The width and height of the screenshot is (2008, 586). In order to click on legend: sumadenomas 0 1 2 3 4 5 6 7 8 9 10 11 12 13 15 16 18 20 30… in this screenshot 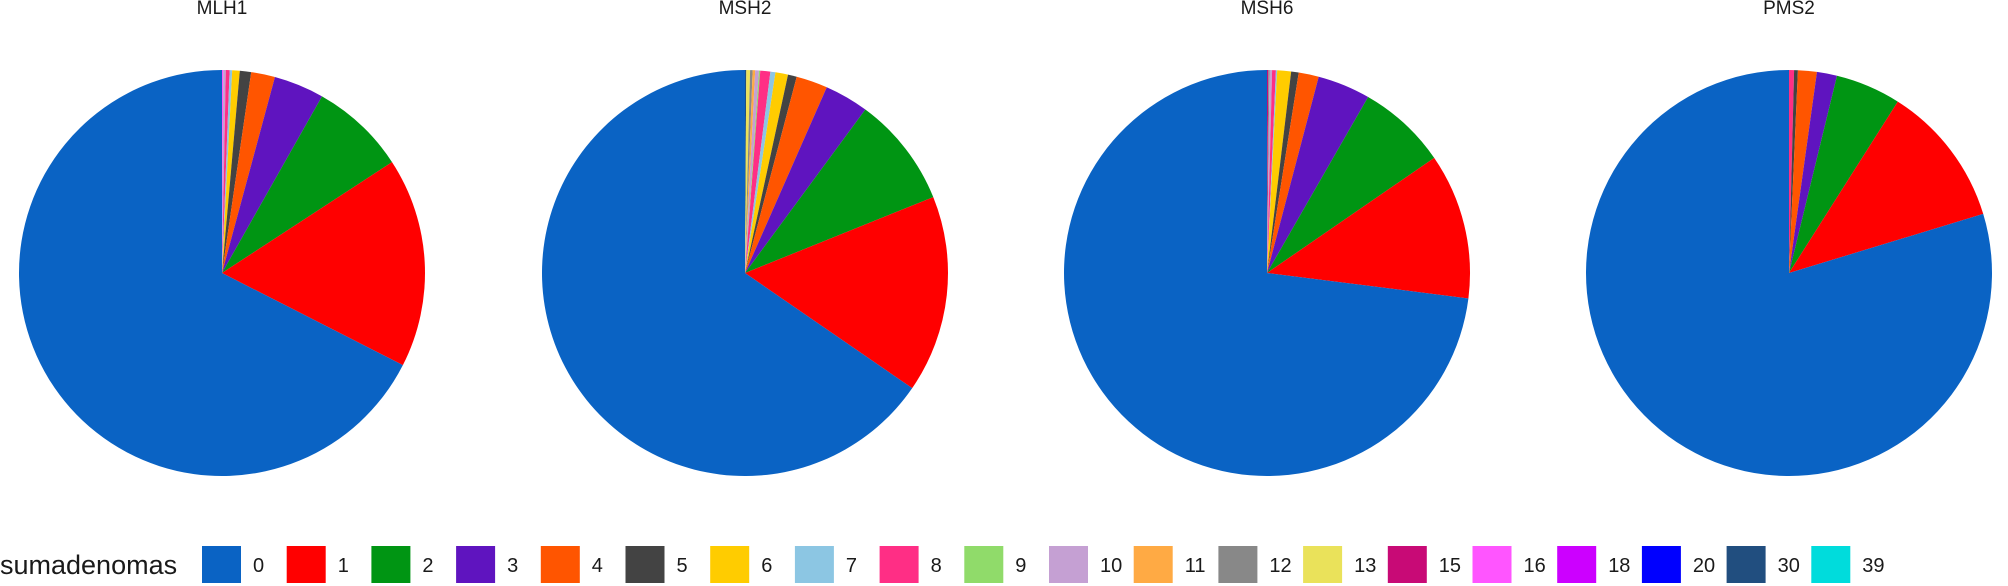, I will do `click(942, 564)`.